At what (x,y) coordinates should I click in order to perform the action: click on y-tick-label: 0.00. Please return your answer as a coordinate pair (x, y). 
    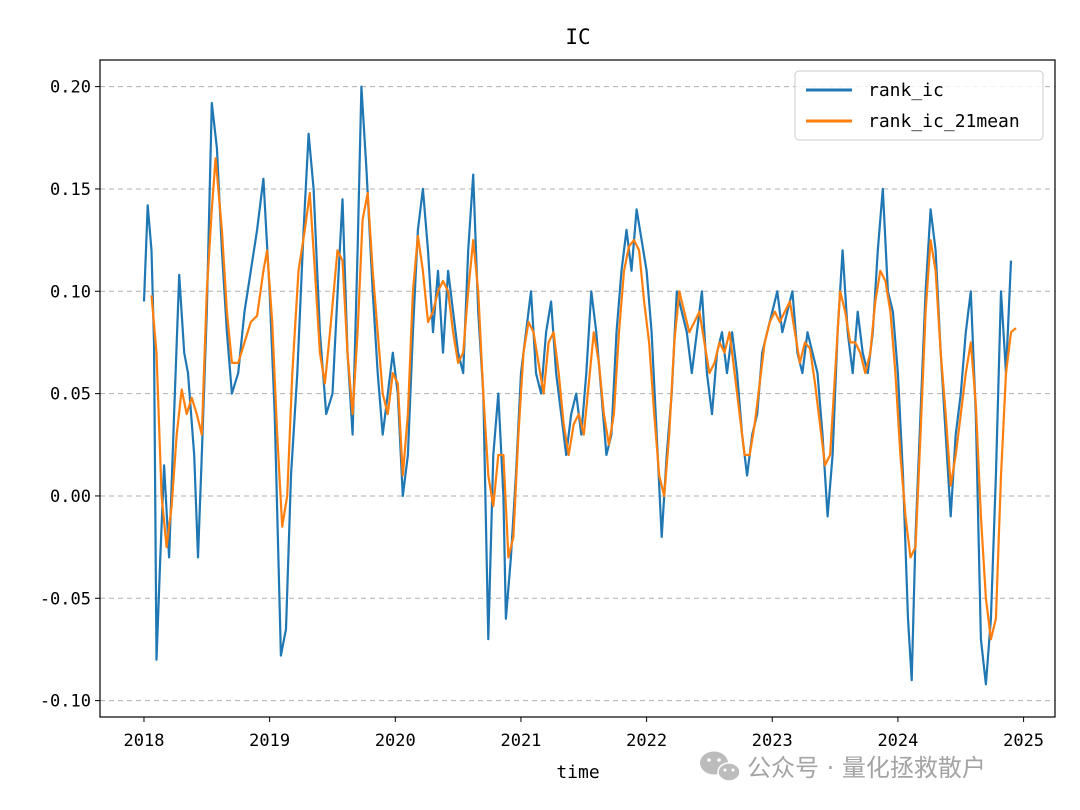
    Looking at the image, I should click on (70, 497).